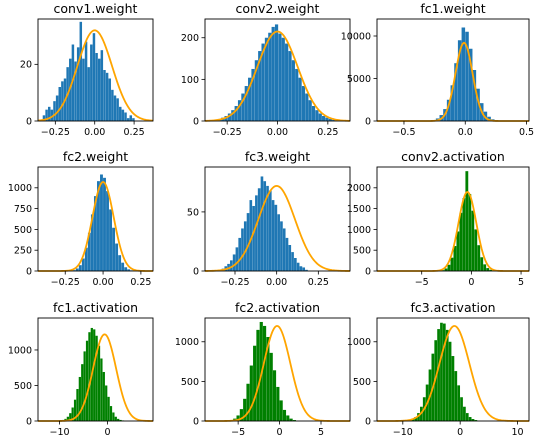 The height and width of the screenshot is (440, 542). What do you see at coordinates (403, 432) in the screenshot?
I see `x-tick-label: −10` at bounding box center [403, 432].